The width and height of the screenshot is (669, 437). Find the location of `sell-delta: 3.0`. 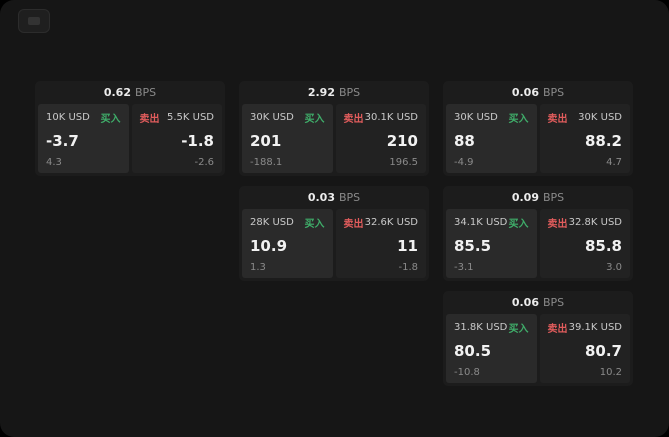

sell-delta: 3.0 is located at coordinates (614, 267).